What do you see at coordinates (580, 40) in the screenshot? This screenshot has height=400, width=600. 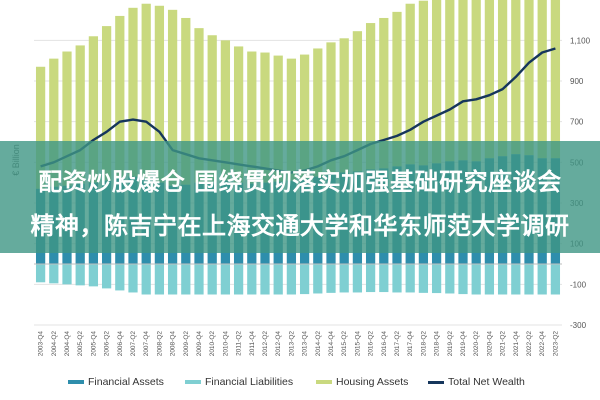 I see `y-tick-label: 1,100` at bounding box center [580, 40].